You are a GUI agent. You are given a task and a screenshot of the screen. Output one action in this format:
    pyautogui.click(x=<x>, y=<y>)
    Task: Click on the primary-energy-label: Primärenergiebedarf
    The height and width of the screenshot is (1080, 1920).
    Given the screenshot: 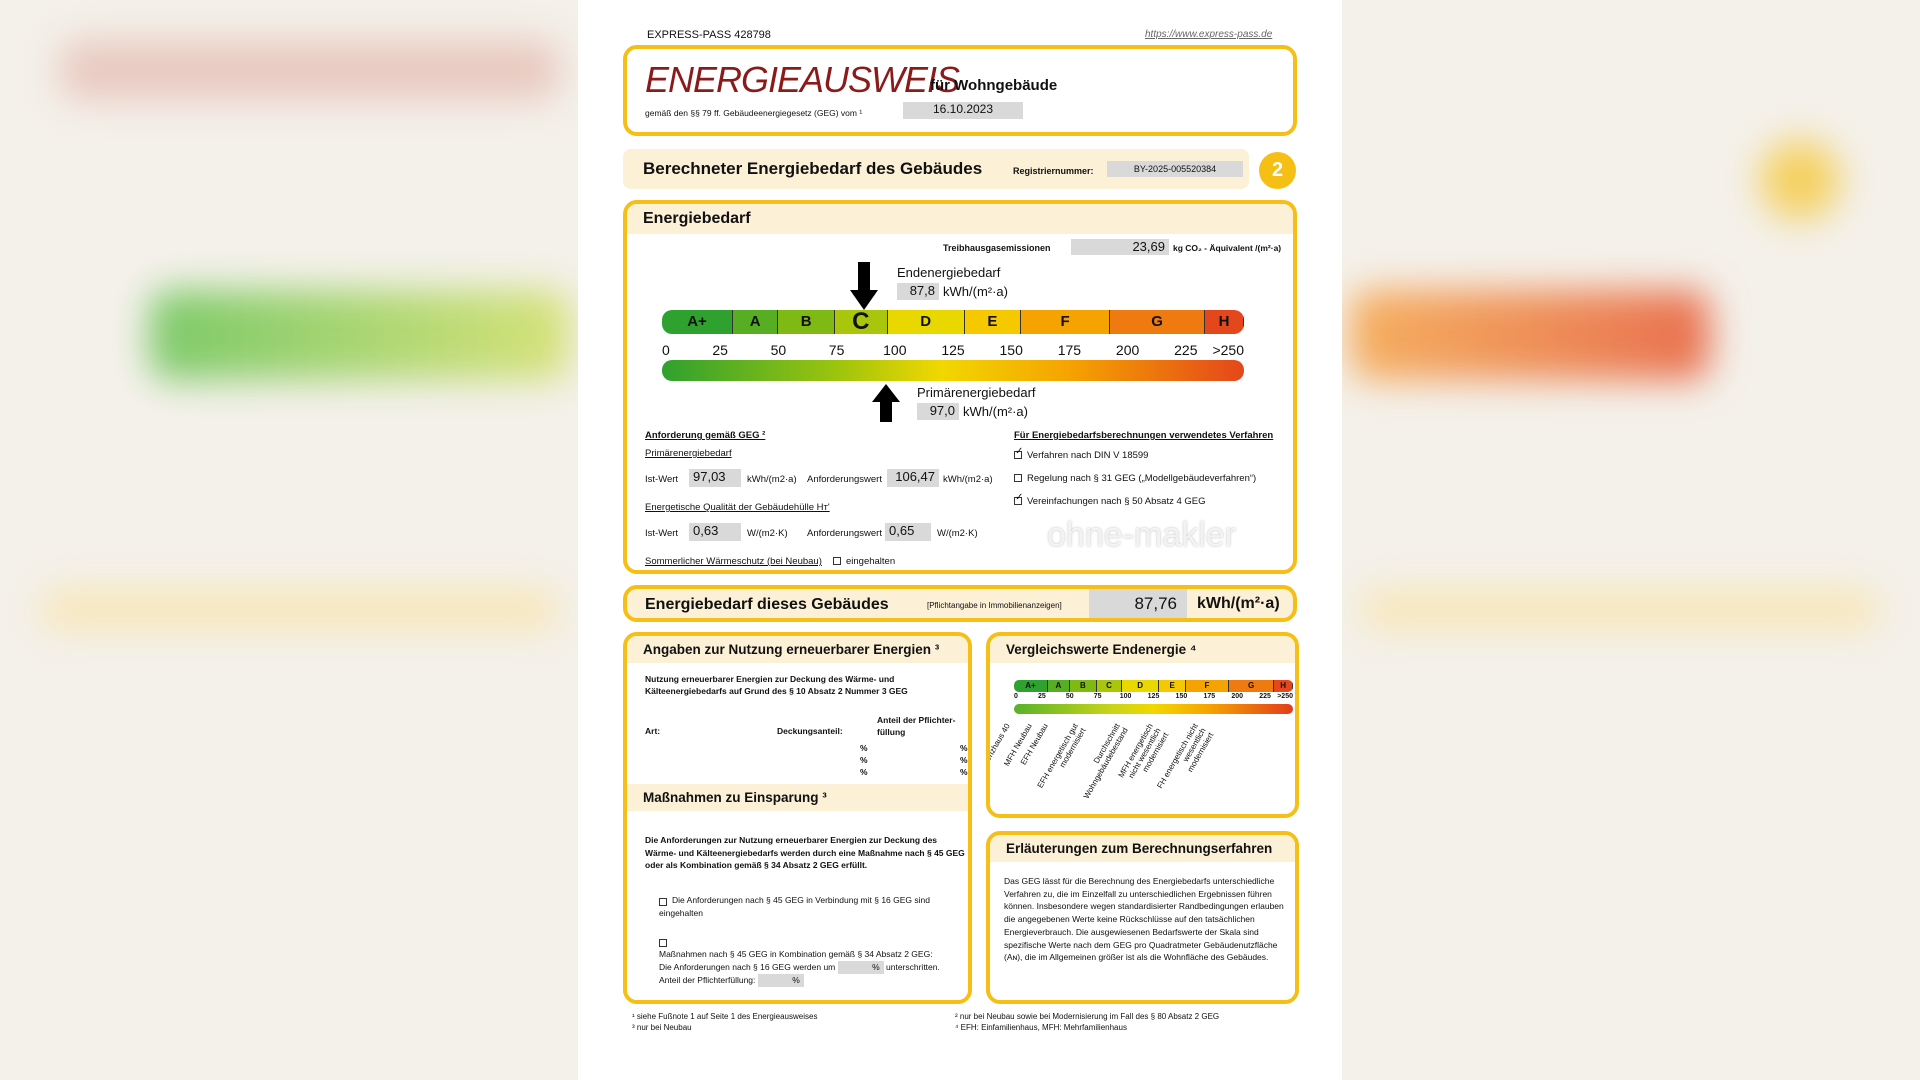 What is the action you would take?
    pyautogui.click(x=976, y=392)
    